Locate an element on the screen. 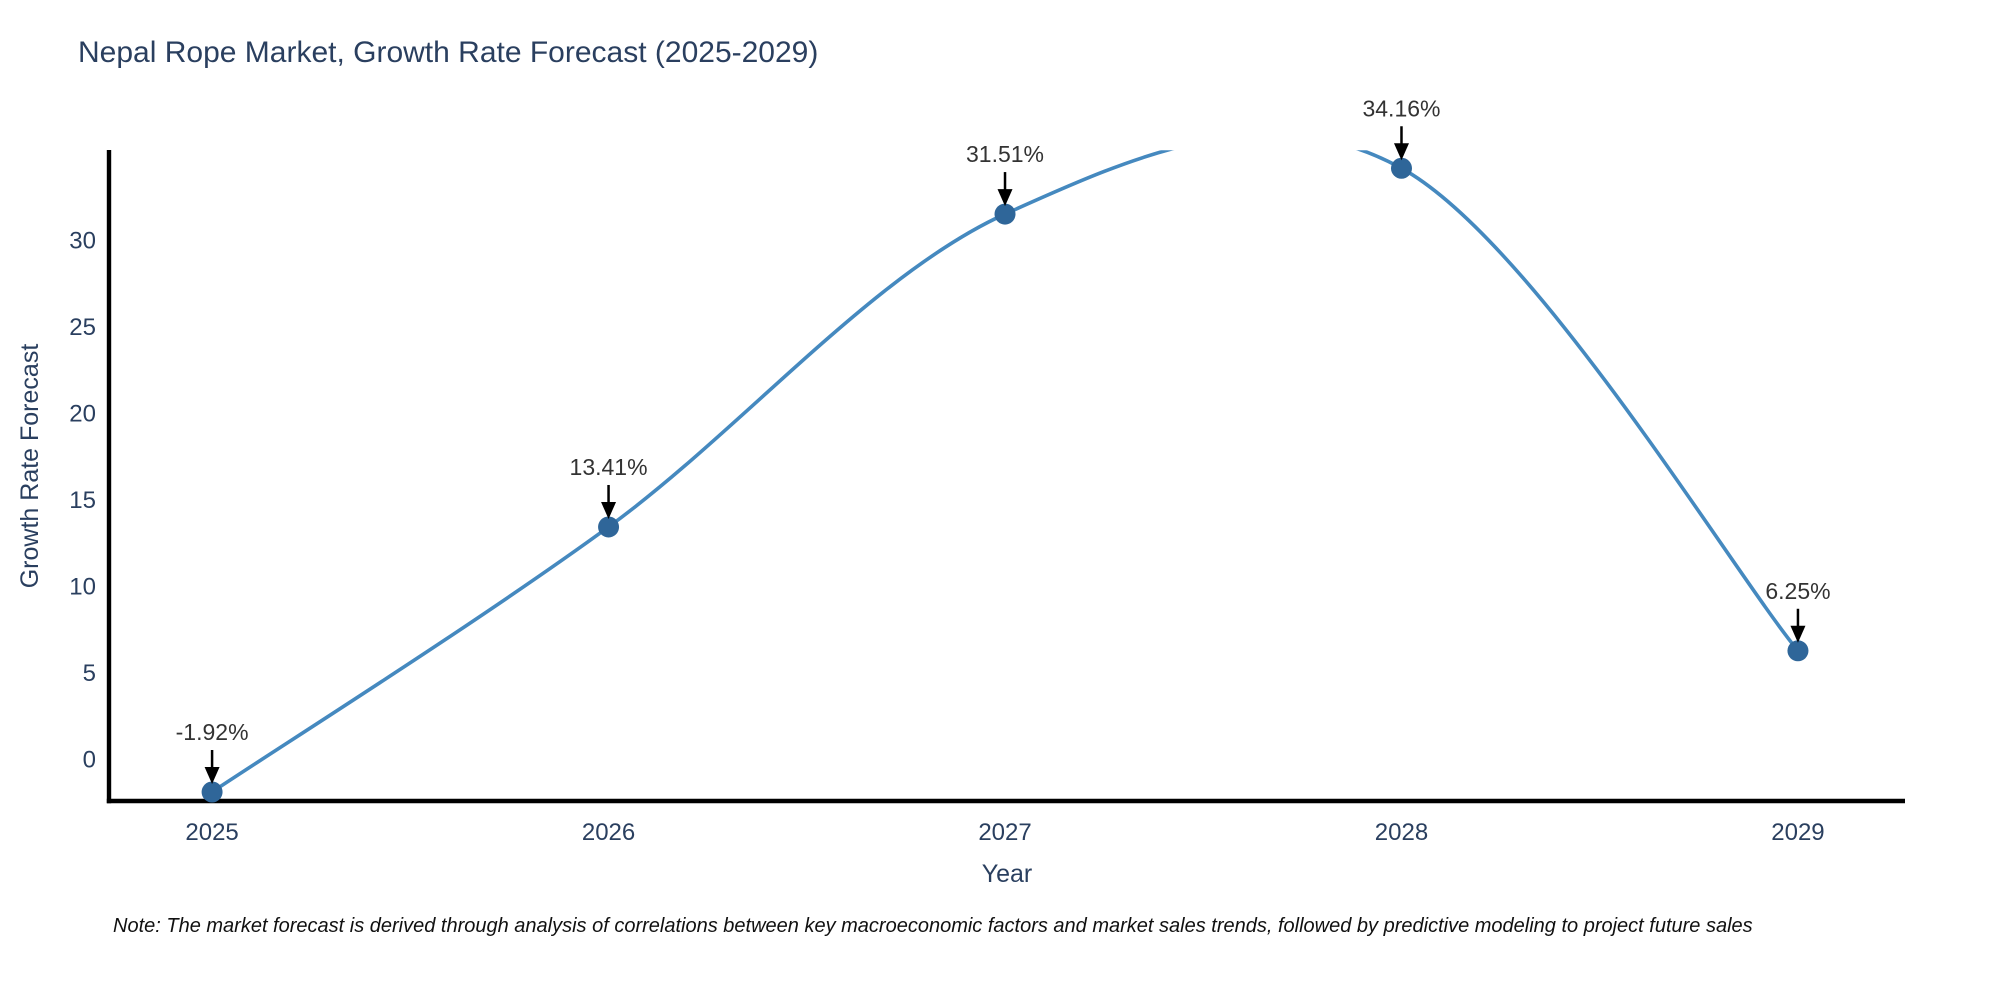 The image size is (2000, 1000). y-axis-title: Growth Rate Forecast is located at coordinates (30, 466).